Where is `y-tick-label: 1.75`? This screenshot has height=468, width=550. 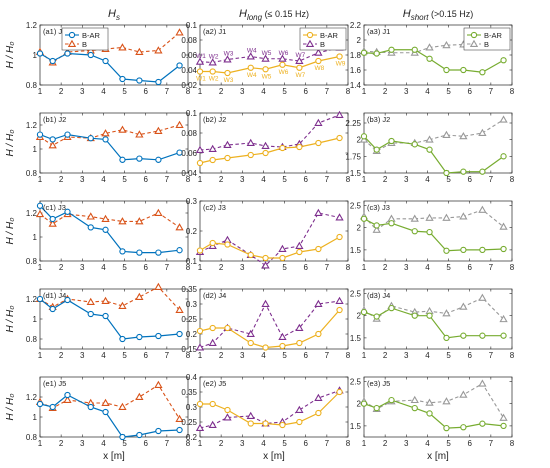 y-tick-label: 1.75 is located at coordinates (353, 156).